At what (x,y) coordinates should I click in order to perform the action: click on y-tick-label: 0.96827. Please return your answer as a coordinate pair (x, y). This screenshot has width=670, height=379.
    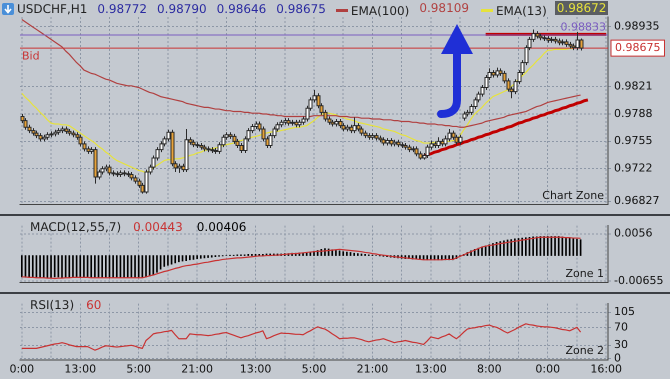
    Looking at the image, I should click on (637, 201).